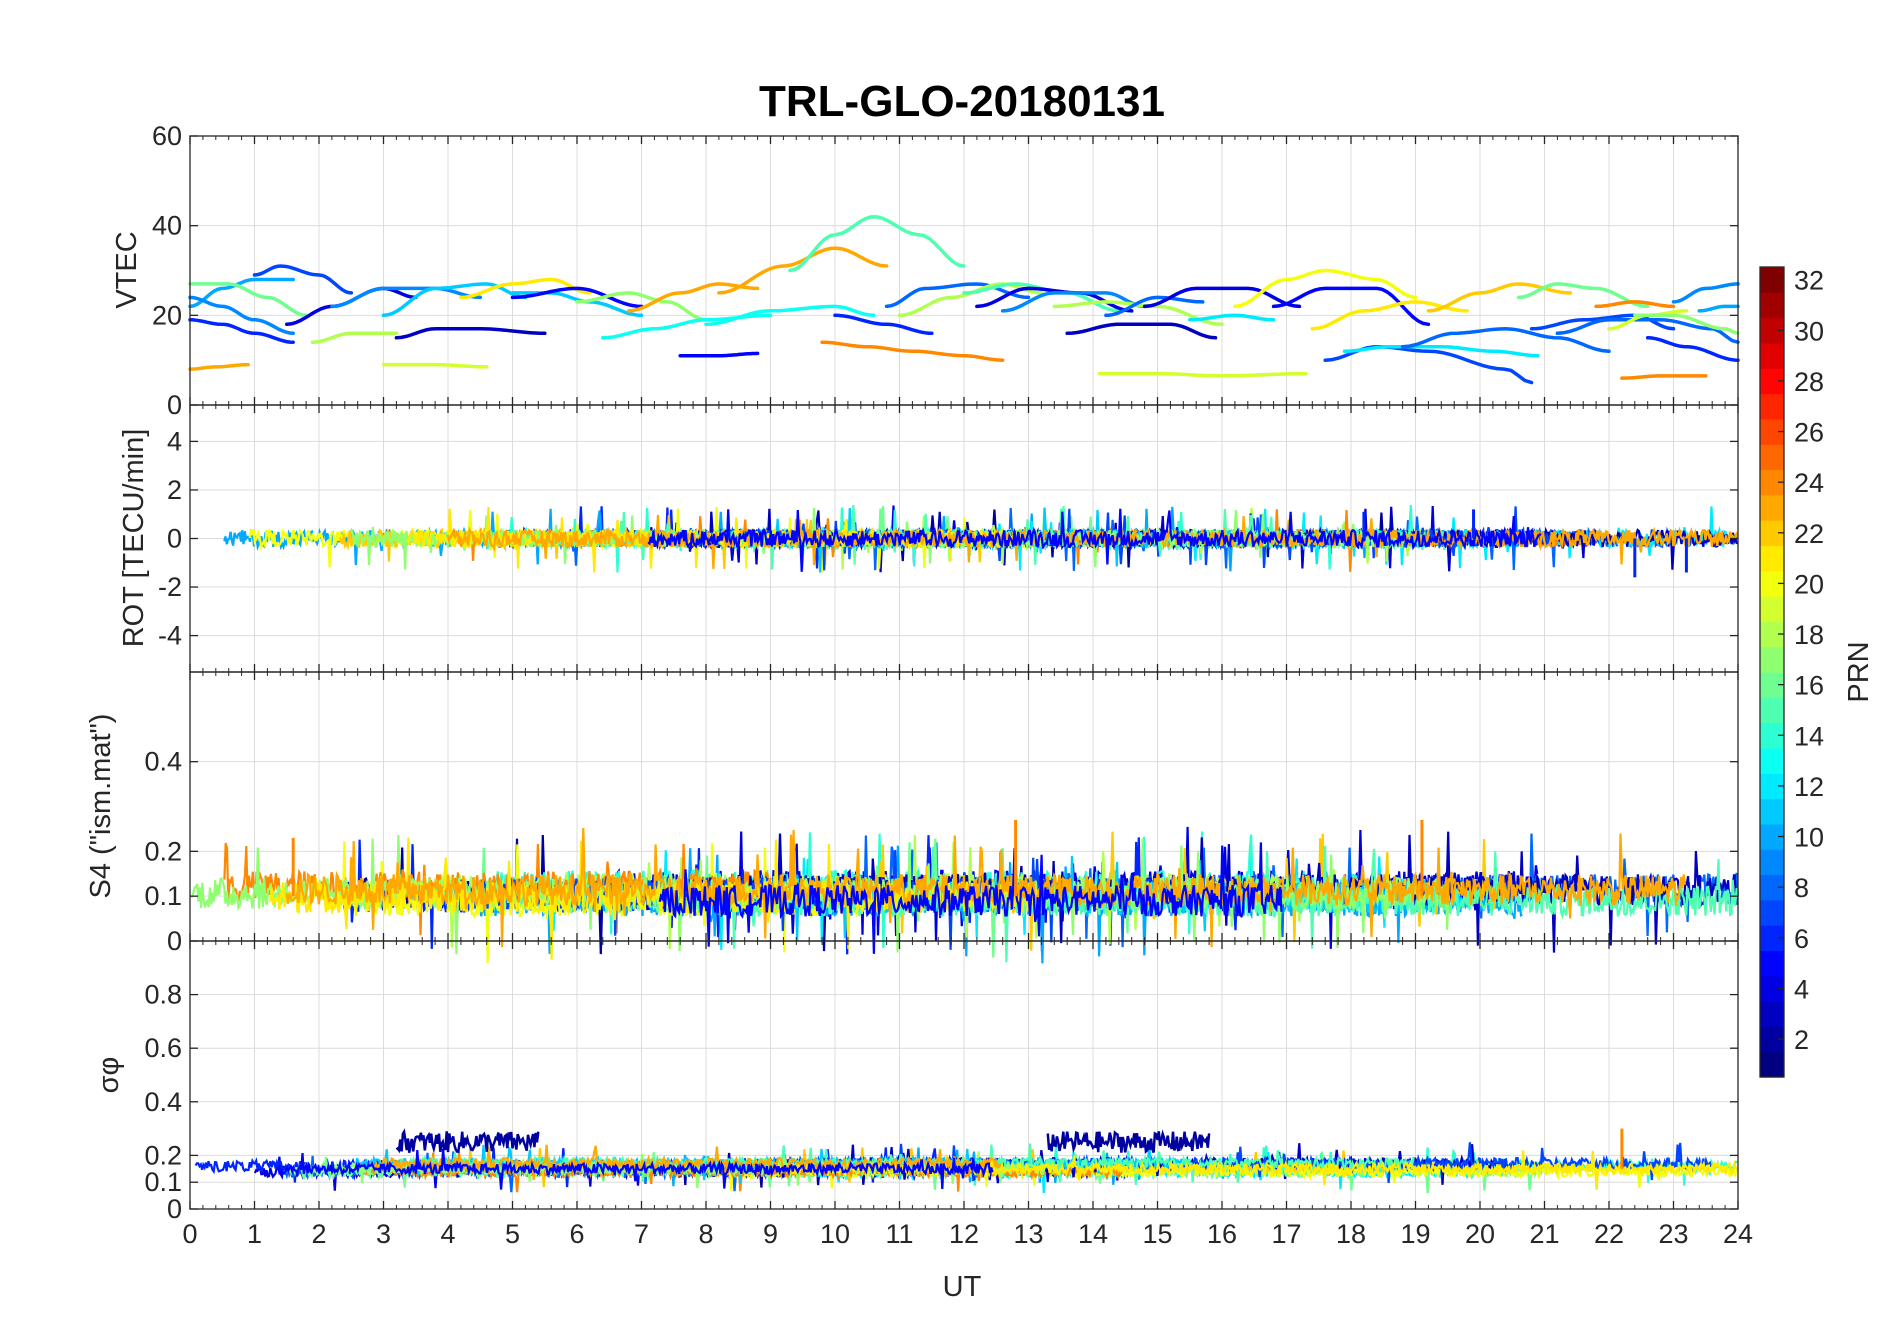  What do you see at coordinates (641, 1234) in the screenshot?
I see `x-tick-label: 7` at bounding box center [641, 1234].